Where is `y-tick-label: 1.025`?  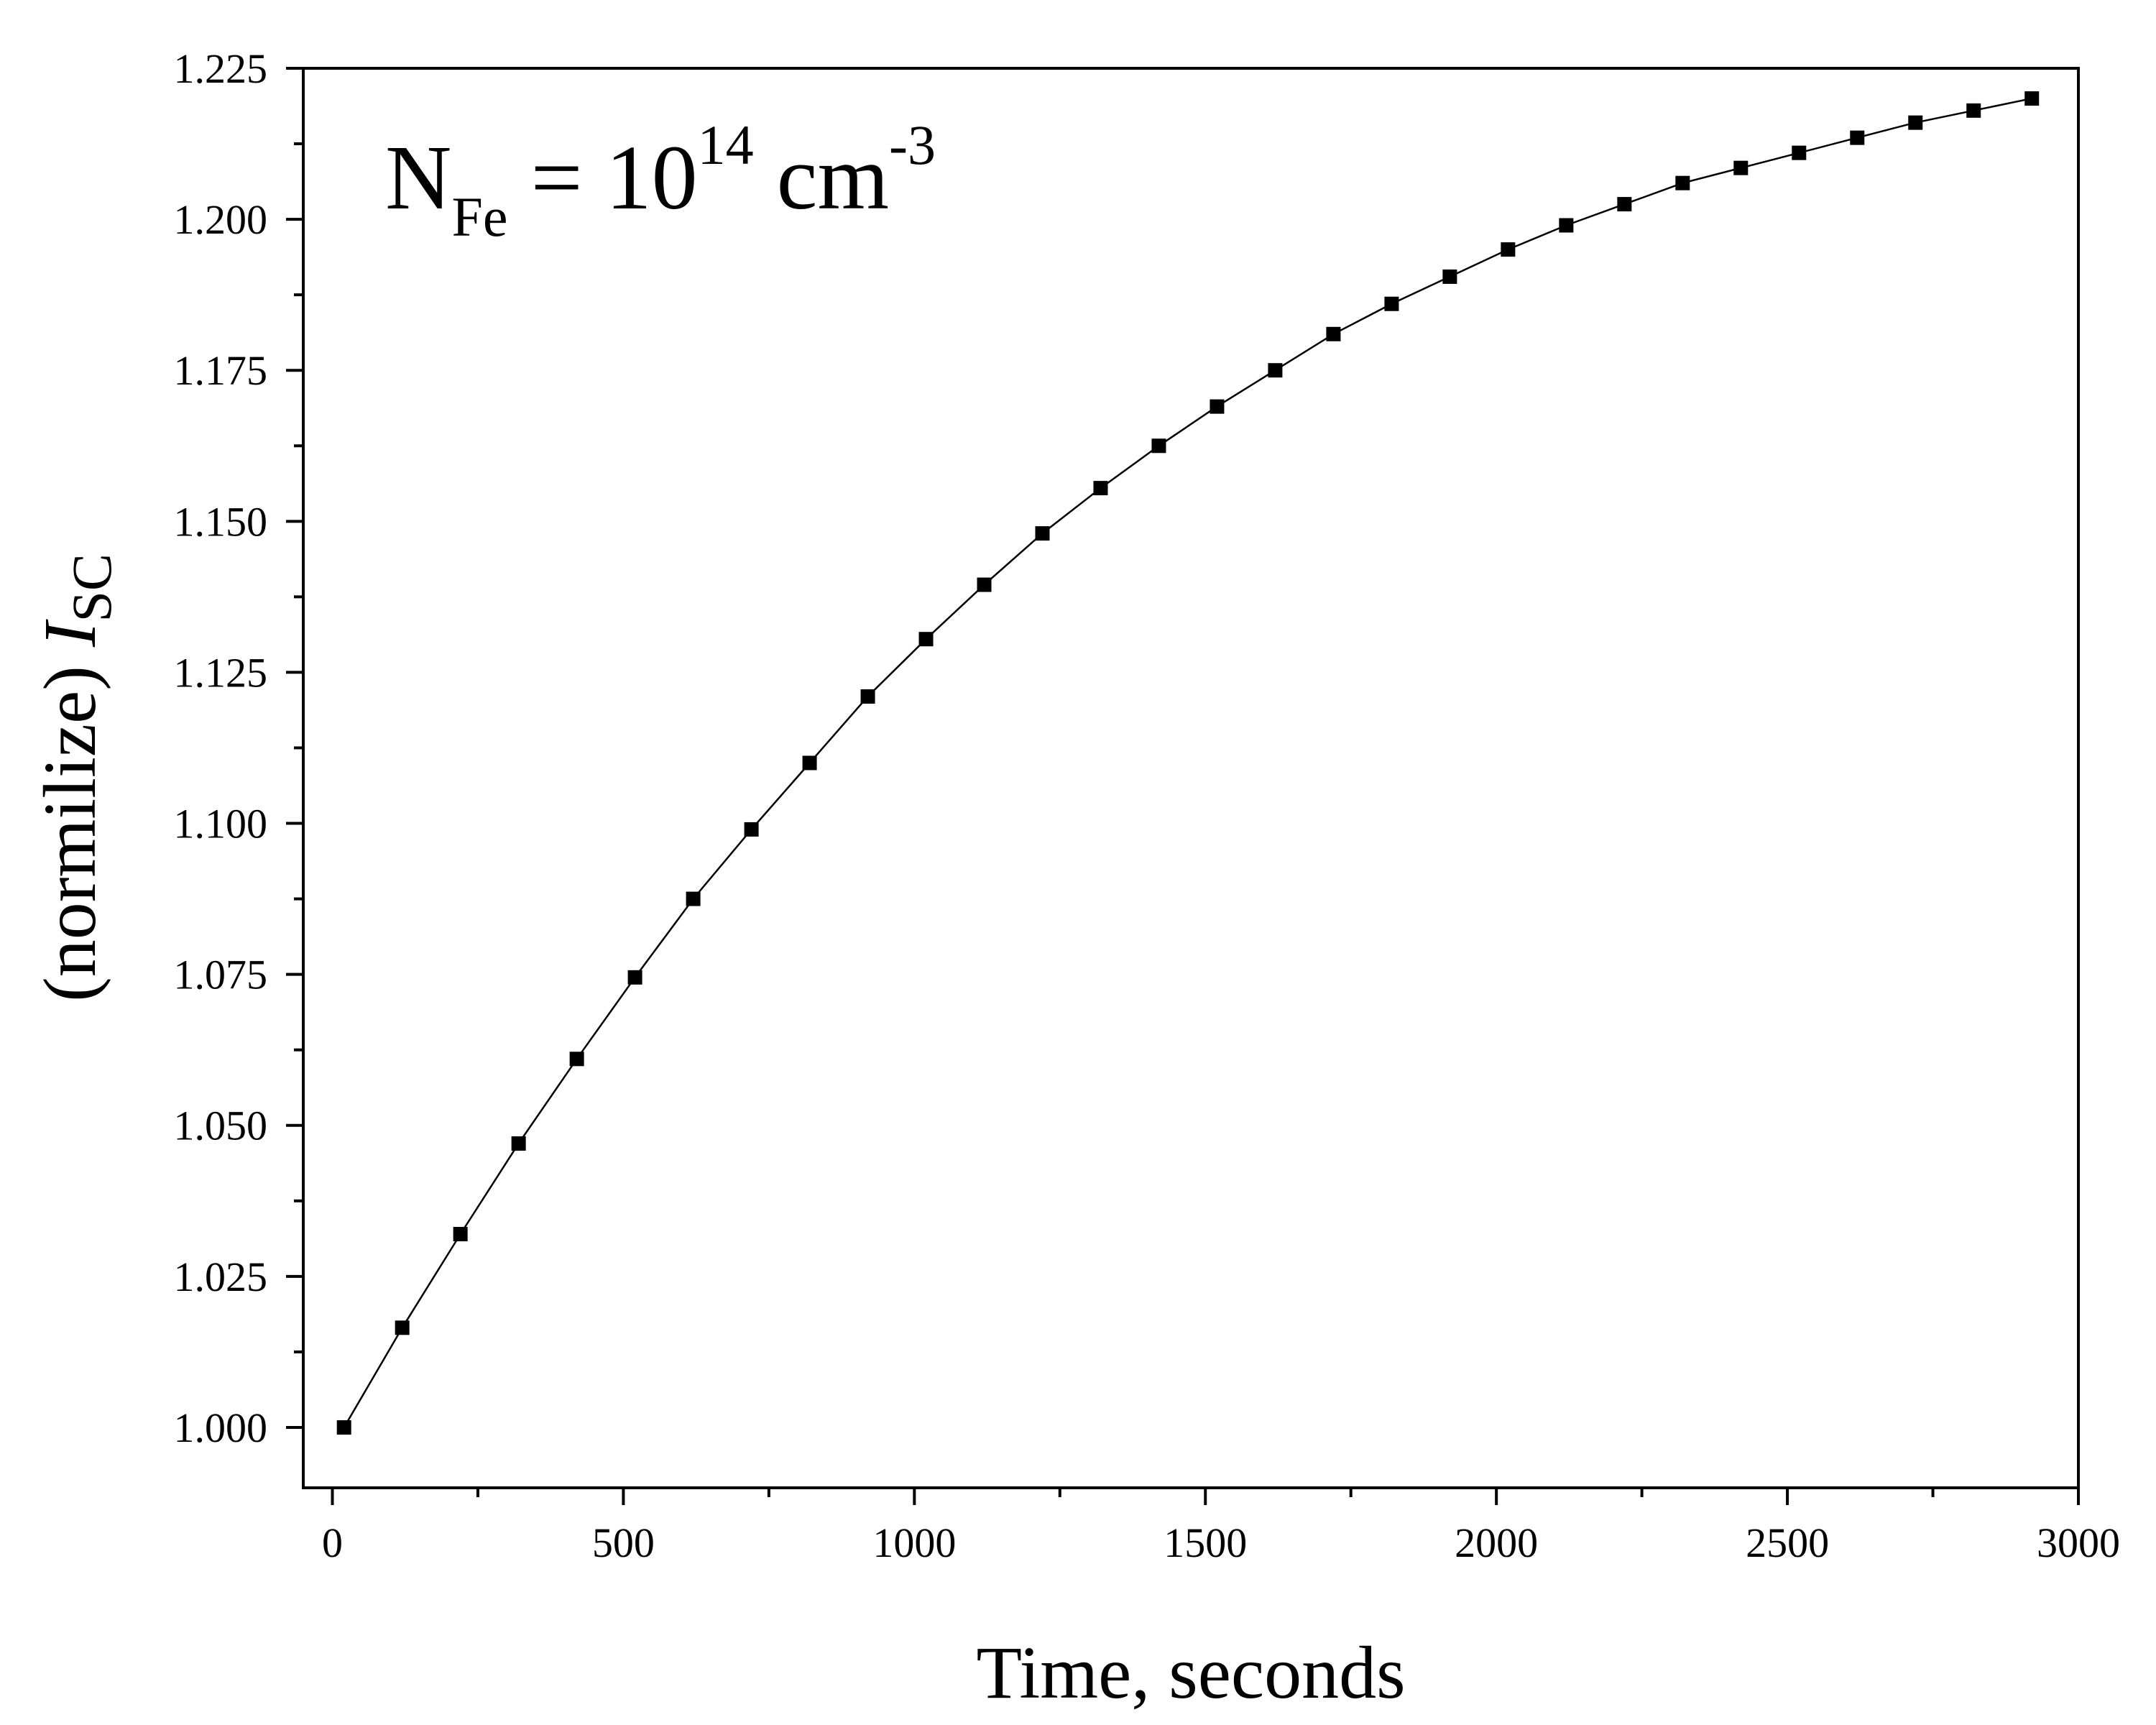
y-tick-label: 1.025 is located at coordinates (221, 1277).